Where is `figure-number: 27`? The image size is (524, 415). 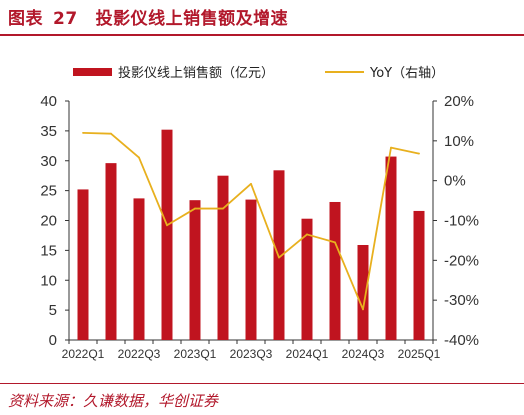 figure-number: 27 is located at coordinates (65, 19).